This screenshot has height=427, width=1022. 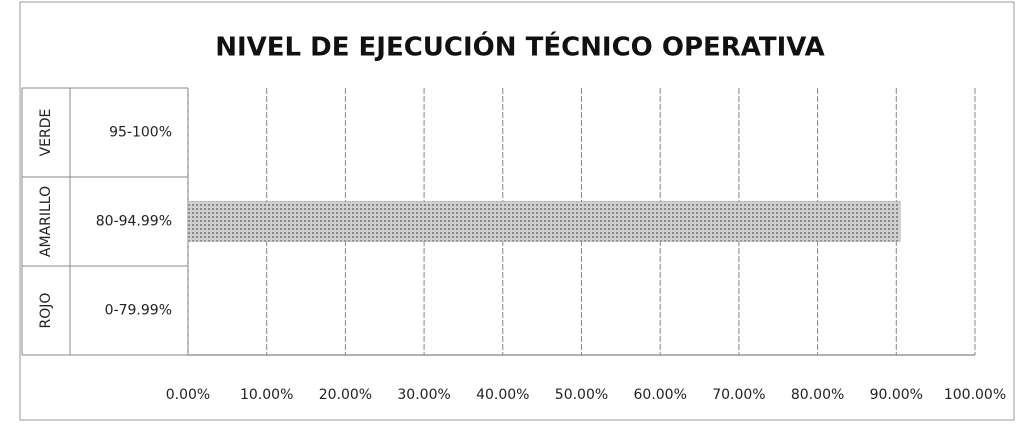 I want to click on bar, so click(x=544, y=221).